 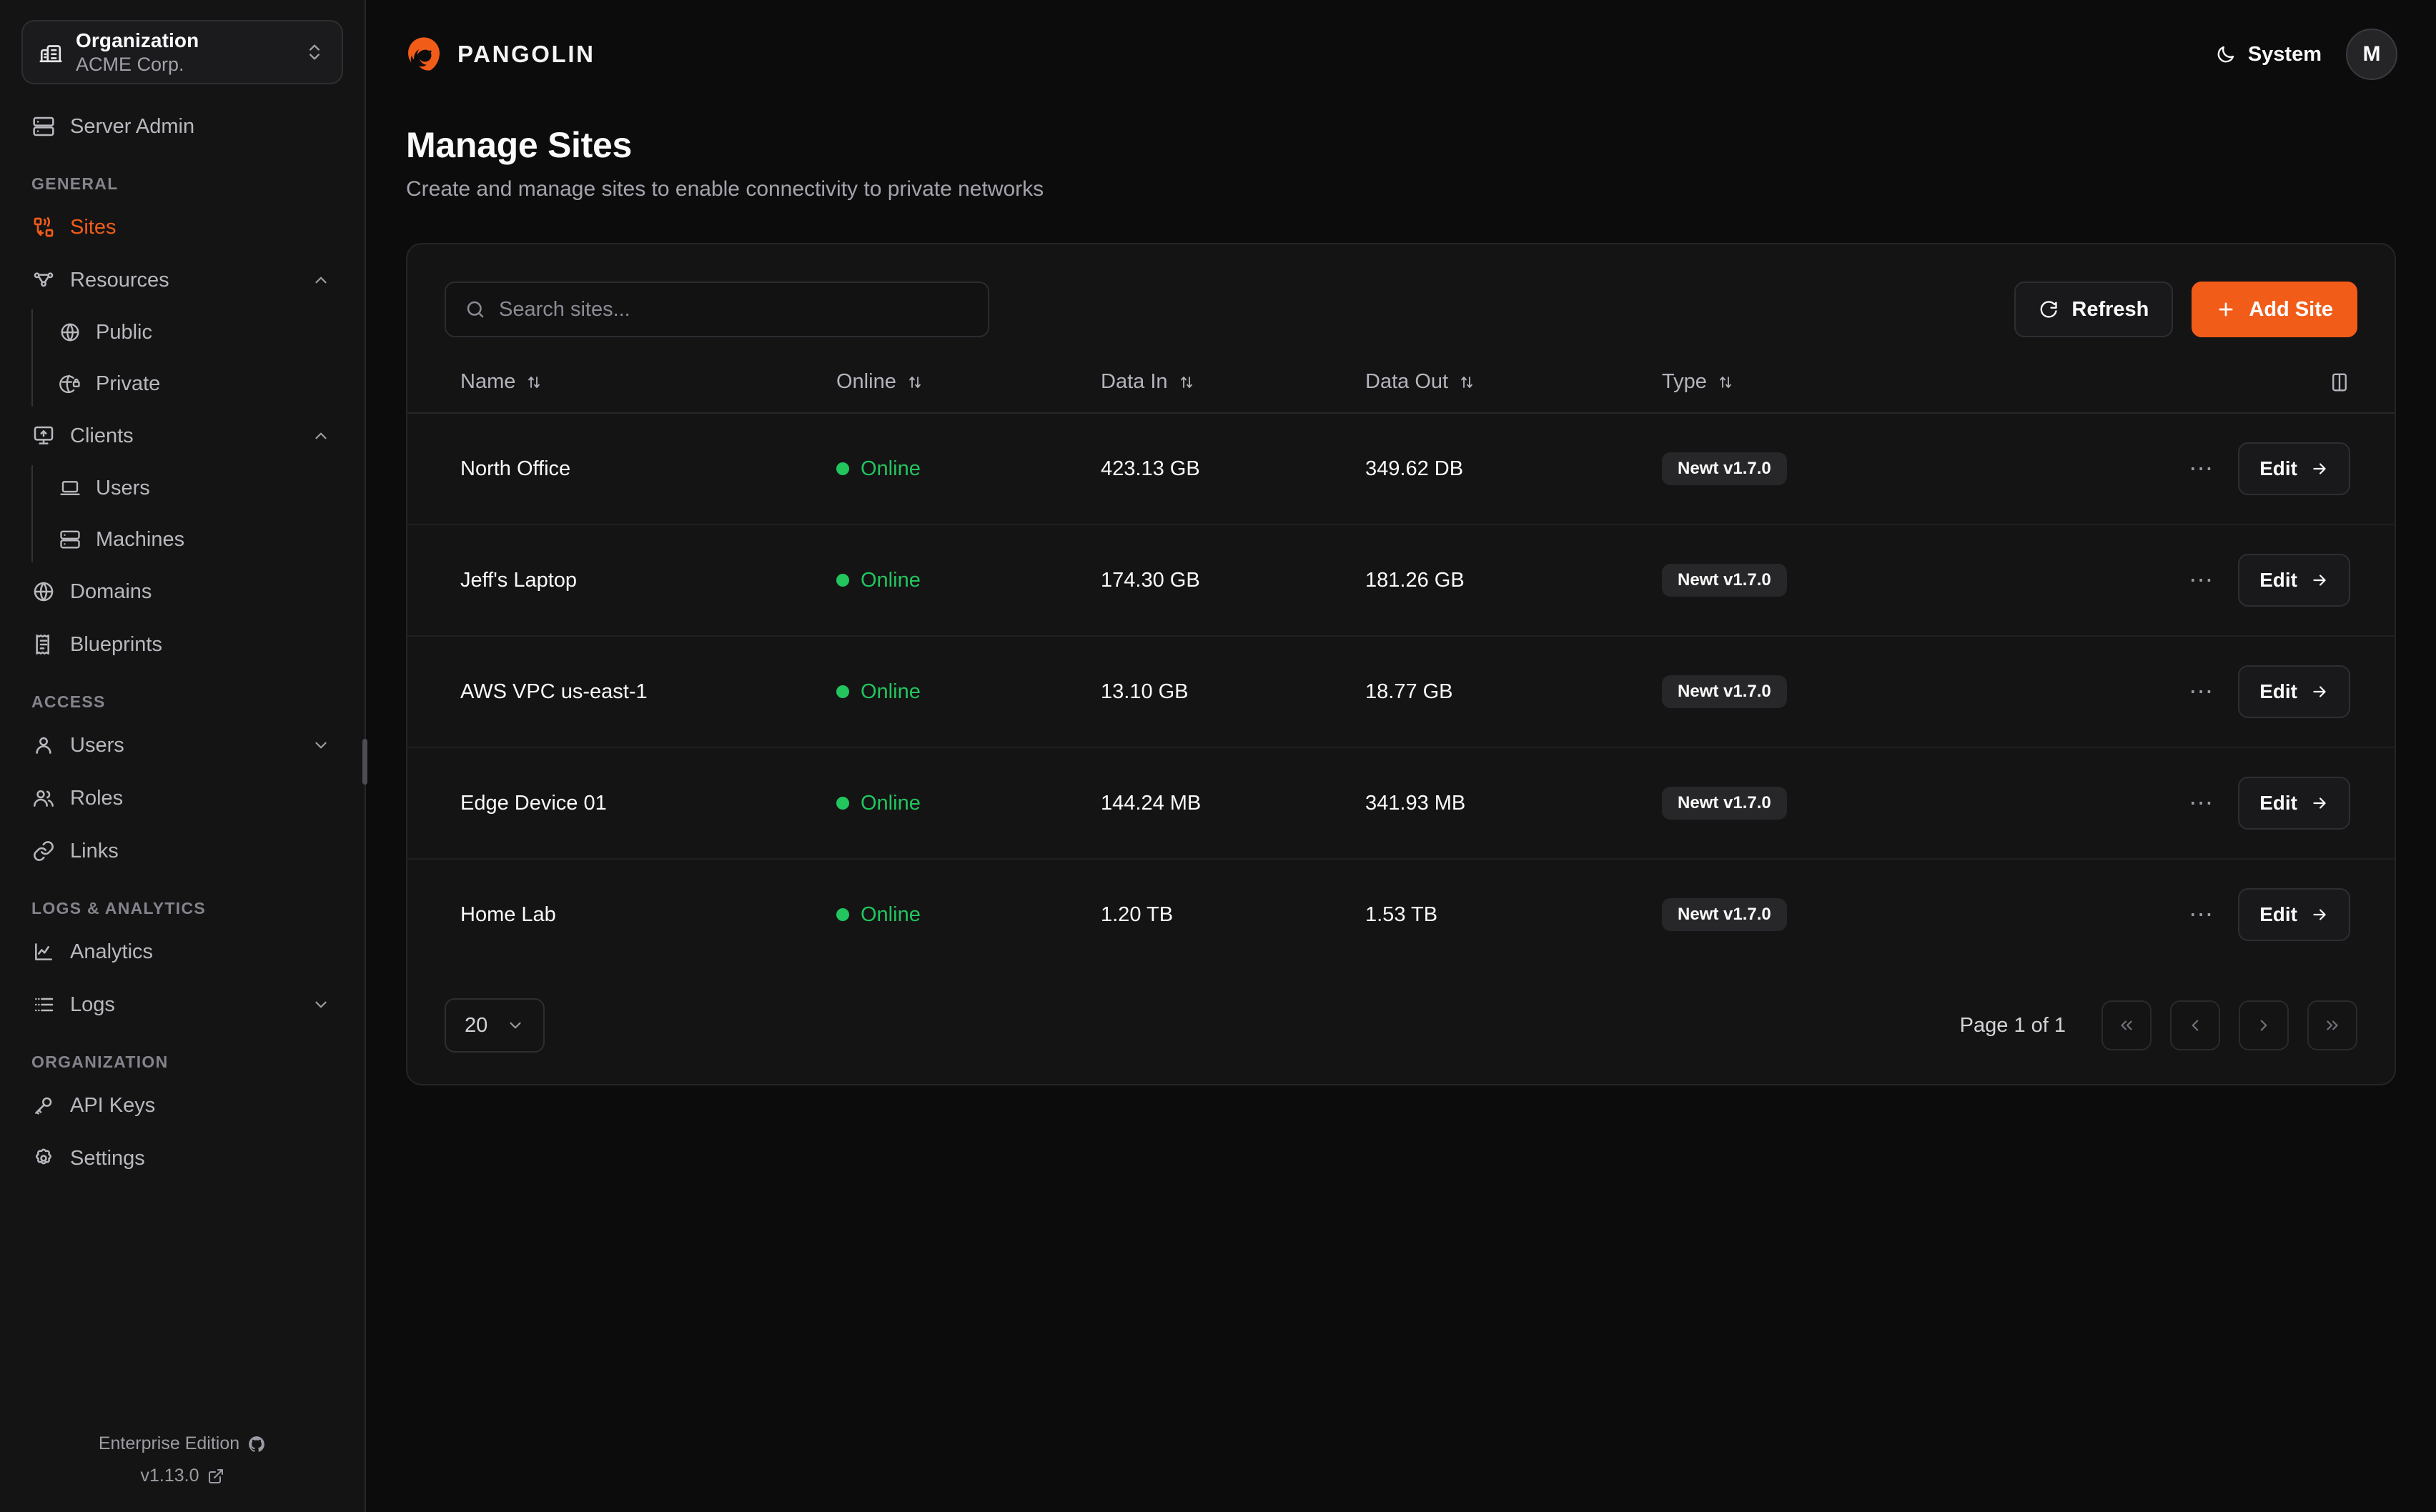 What do you see at coordinates (256, 1444) in the screenshot?
I see `github-icon` at bounding box center [256, 1444].